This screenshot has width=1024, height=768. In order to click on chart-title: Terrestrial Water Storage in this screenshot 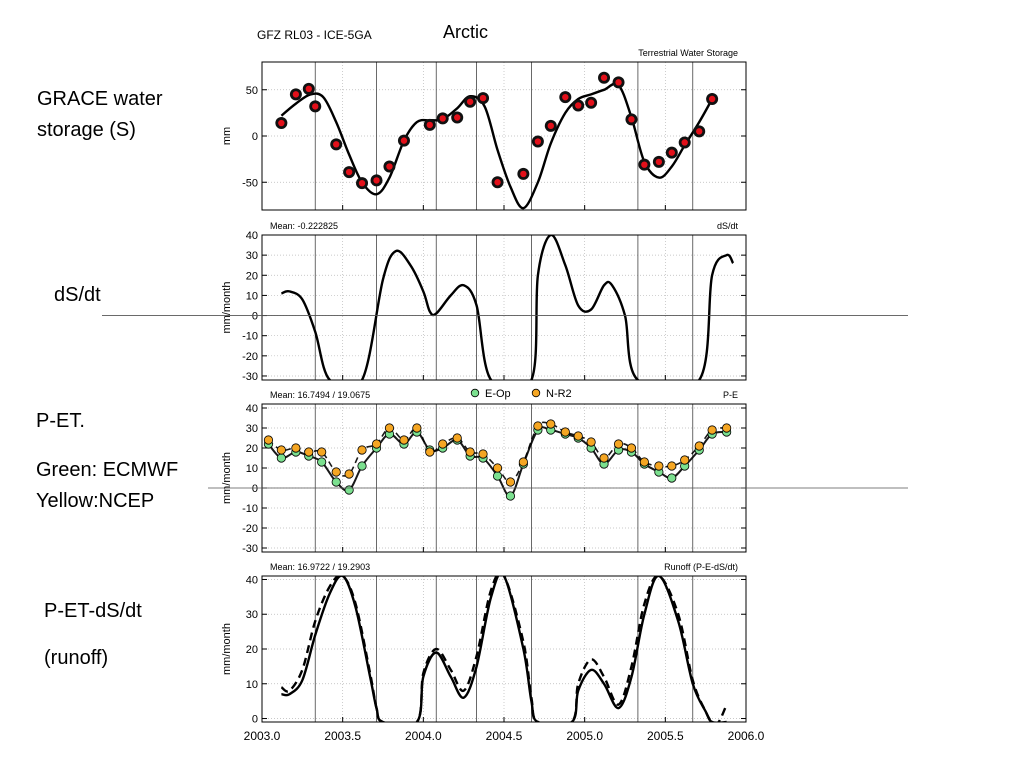, I will do `click(688, 53)`.